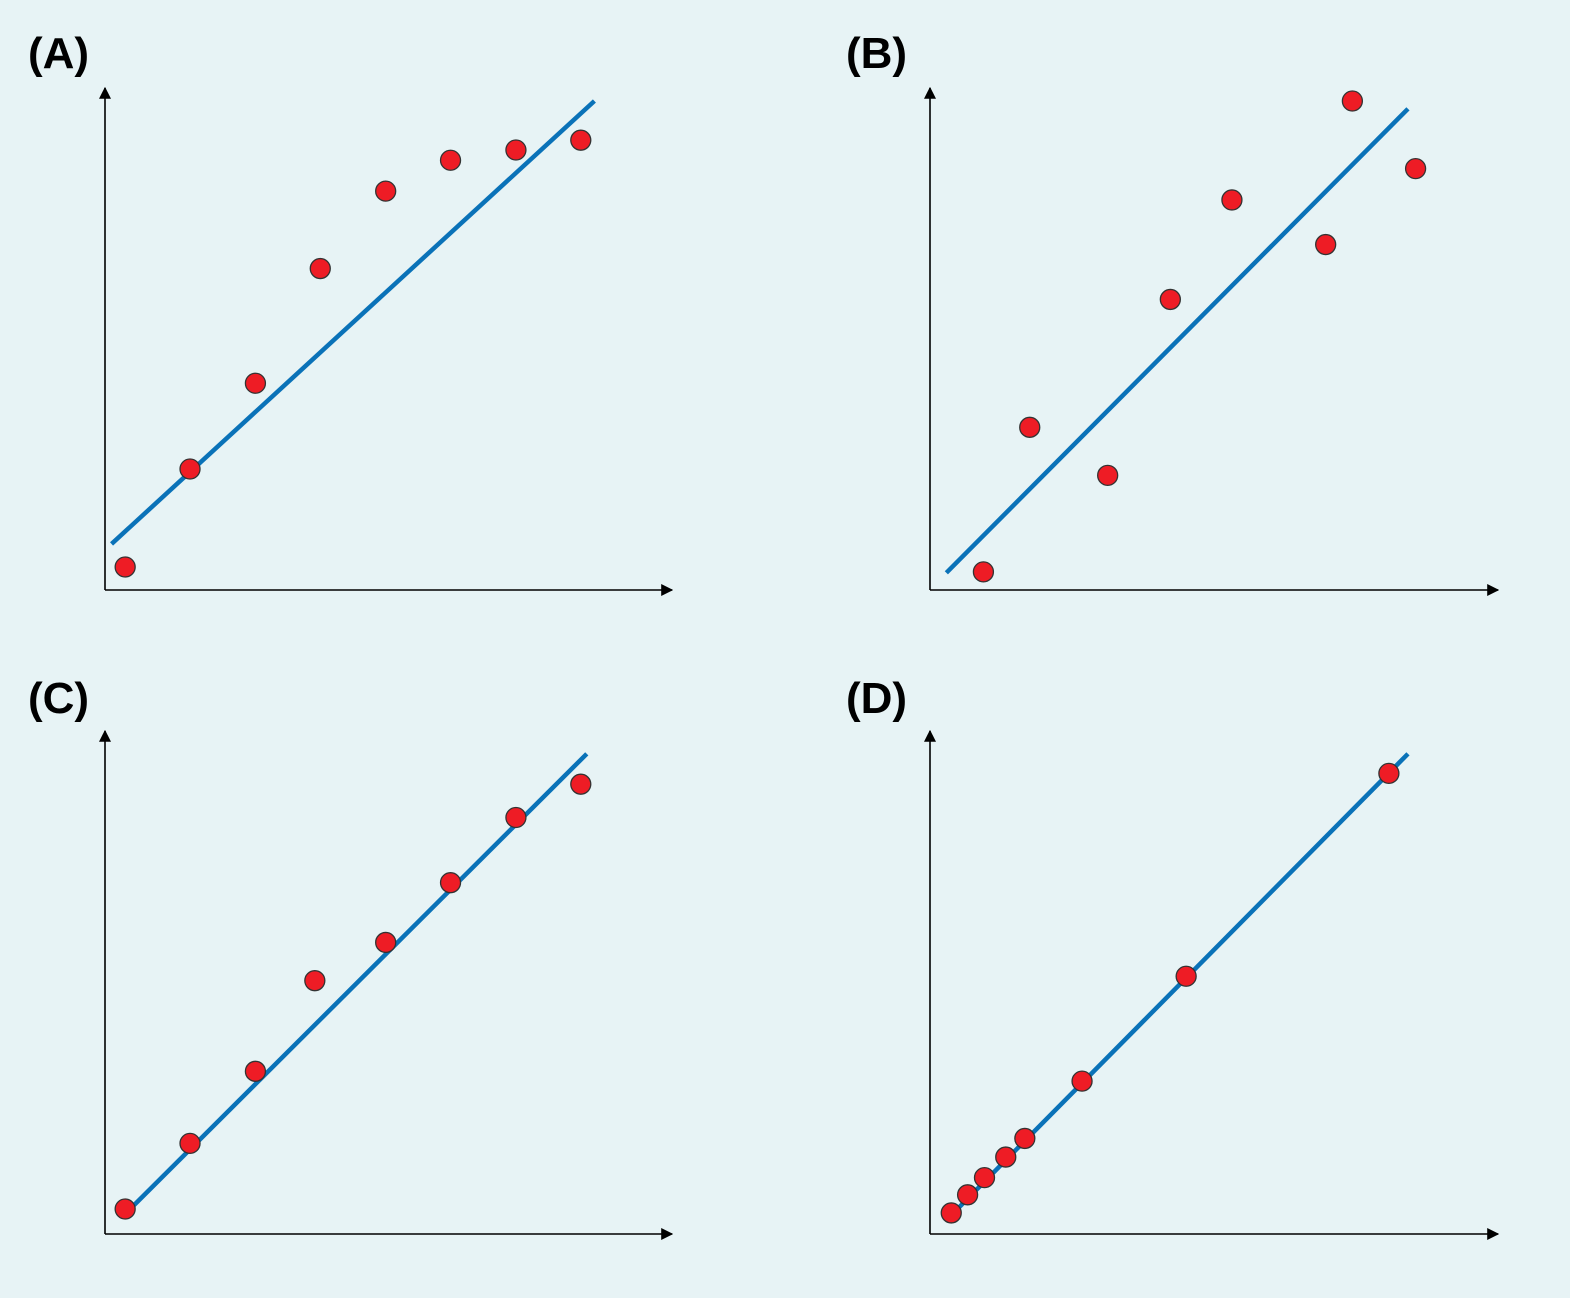 The image size is (1570, 1298). I want to click on panel-label-a: (A), so click(58, 53).